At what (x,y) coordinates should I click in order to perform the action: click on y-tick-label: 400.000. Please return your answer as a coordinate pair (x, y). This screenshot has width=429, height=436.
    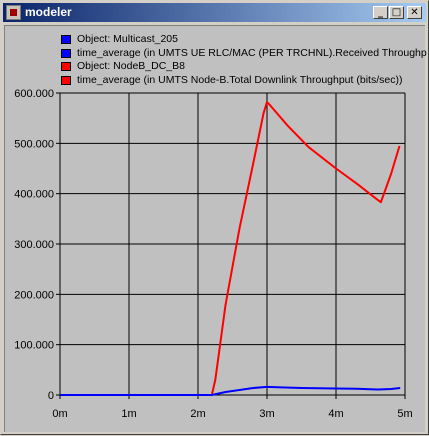
    Looking at the image, I should click on (34, 195).